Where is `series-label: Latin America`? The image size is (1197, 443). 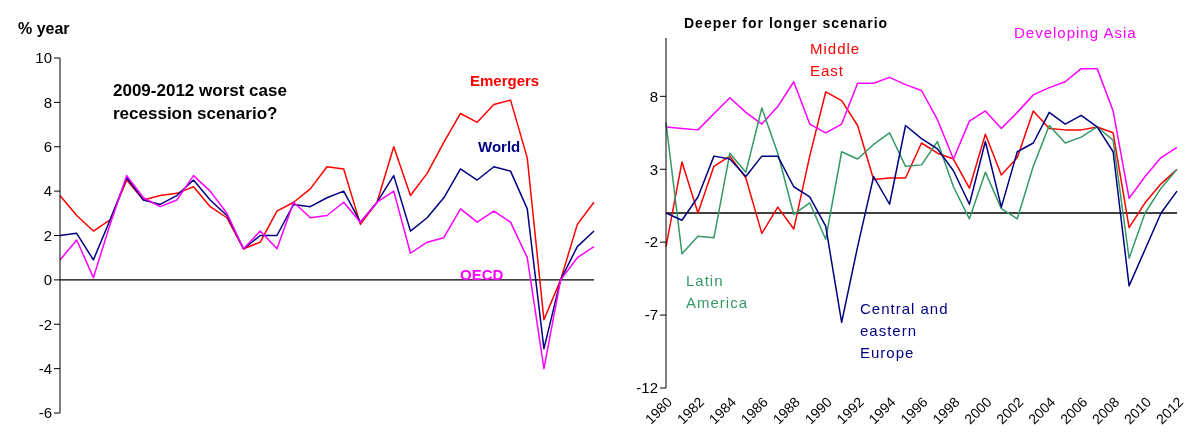 series-label: Latin America is located at coordinates (717, 292).